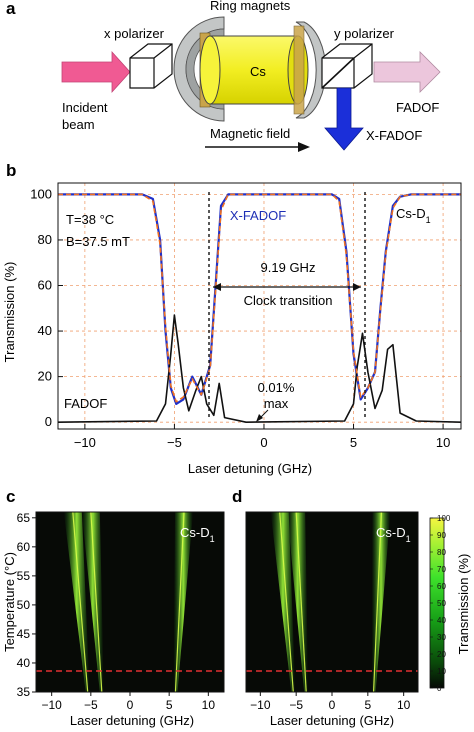  Describe the element at coordinates (24, 692) in the screenshot. I see `heat-ytick-label: 35` at that location.